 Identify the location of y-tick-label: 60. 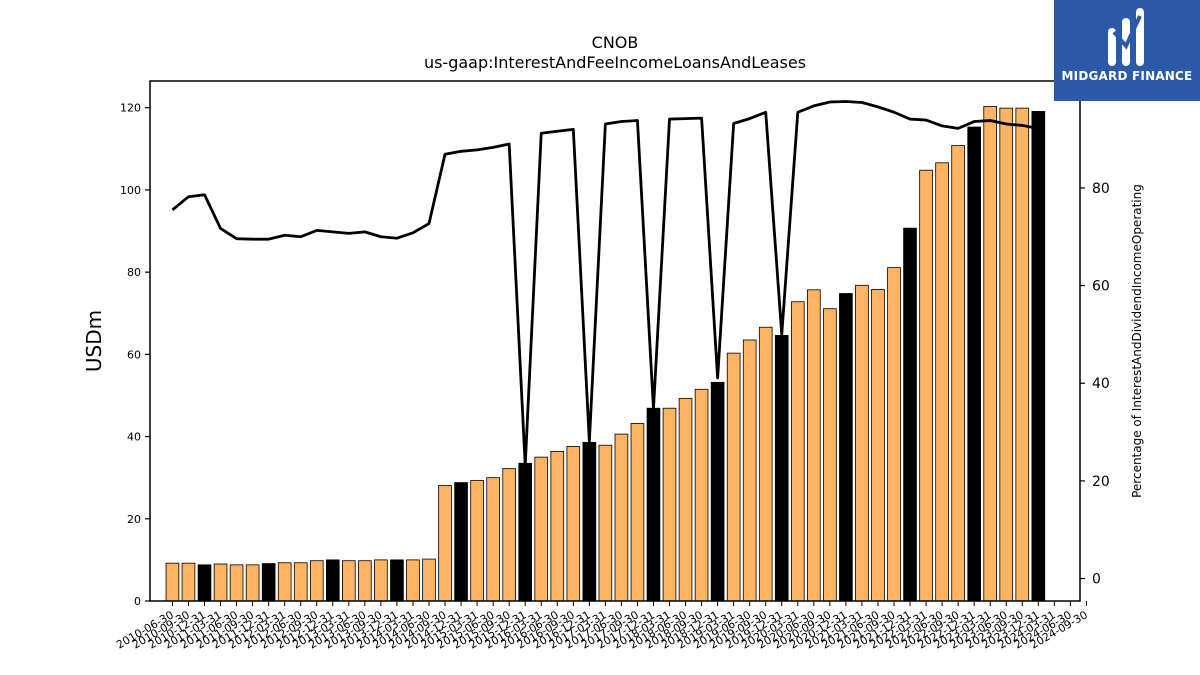
(134, 354).